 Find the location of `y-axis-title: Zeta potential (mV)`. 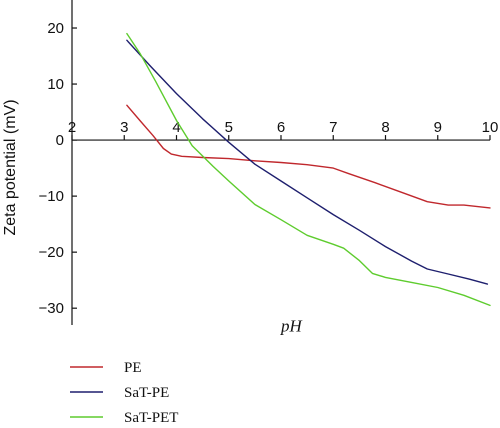

y-axis-title: Zeta potential (mV) is located at coordinates (10, 167).